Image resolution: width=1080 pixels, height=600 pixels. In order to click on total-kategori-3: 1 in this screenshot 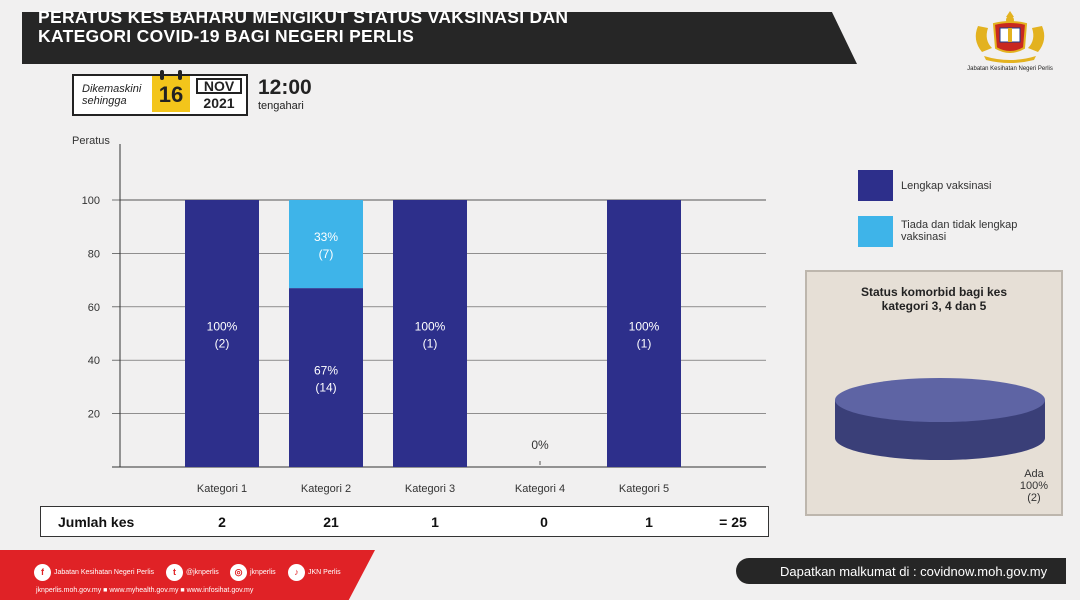, I will do `click(435, 522)`.